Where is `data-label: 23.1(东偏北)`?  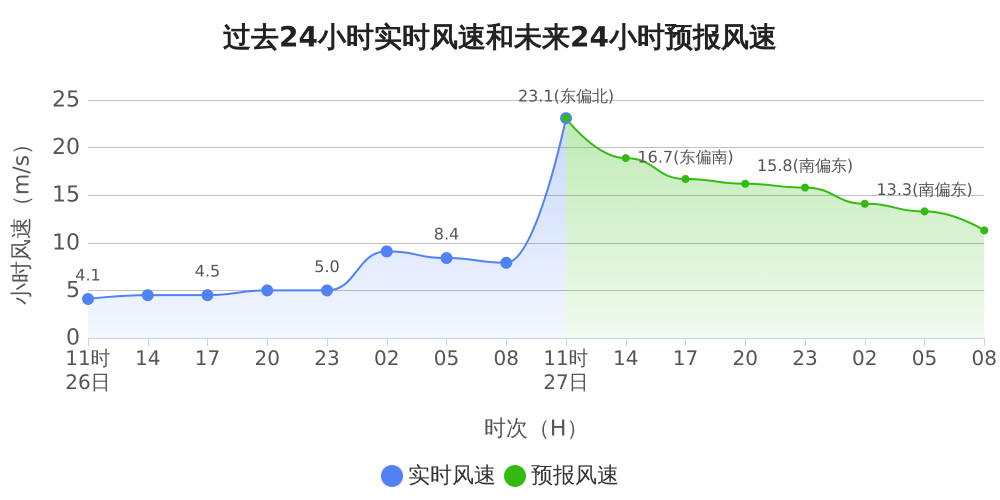 data-label: 23.1(东偏北) is located at coordinates (566, 96).